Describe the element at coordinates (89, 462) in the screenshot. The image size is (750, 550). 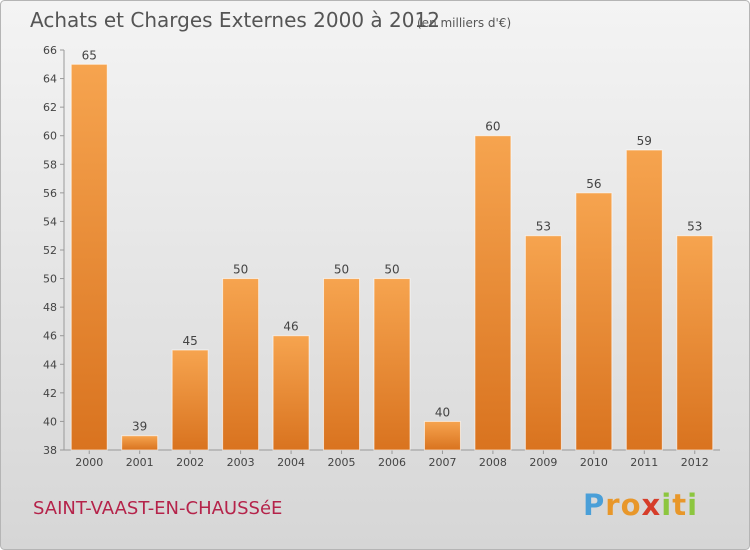
I see `x-tick-label-2000: 2000` at that location.